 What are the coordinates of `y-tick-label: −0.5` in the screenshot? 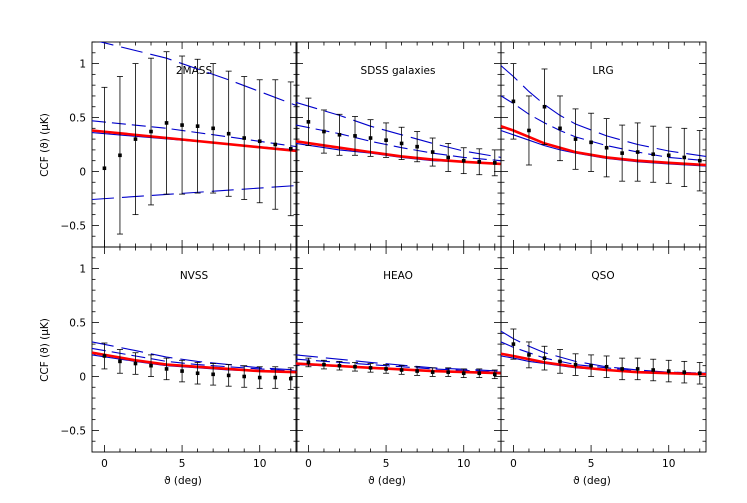 It's located at (74, 226).